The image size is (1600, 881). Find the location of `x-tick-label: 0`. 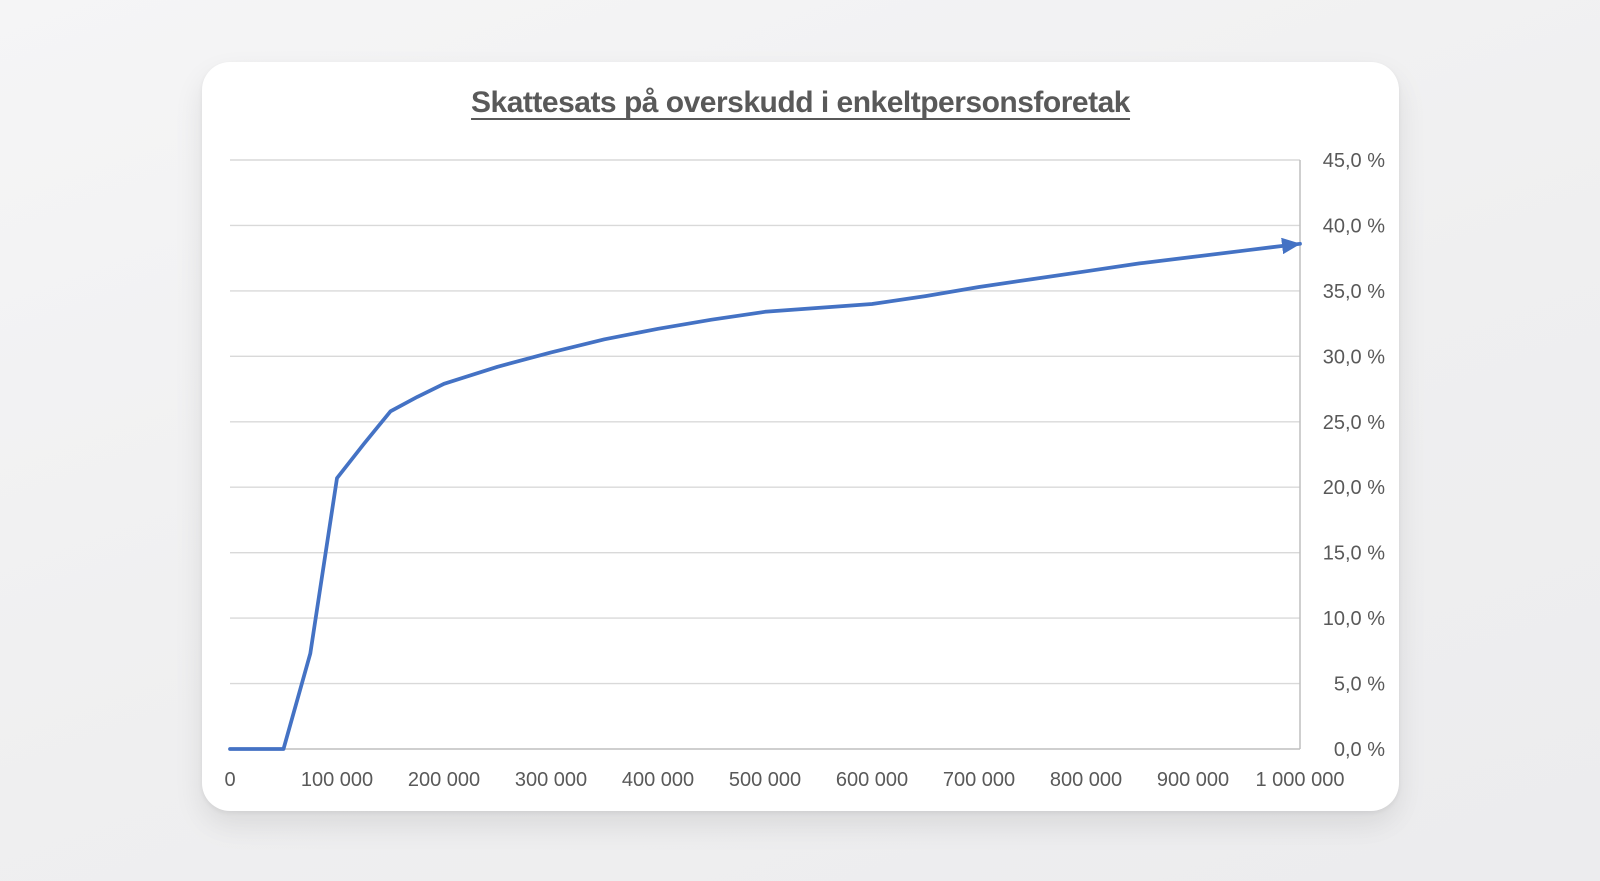

x-tick-label: 0 is located at coordinates (229, 780).